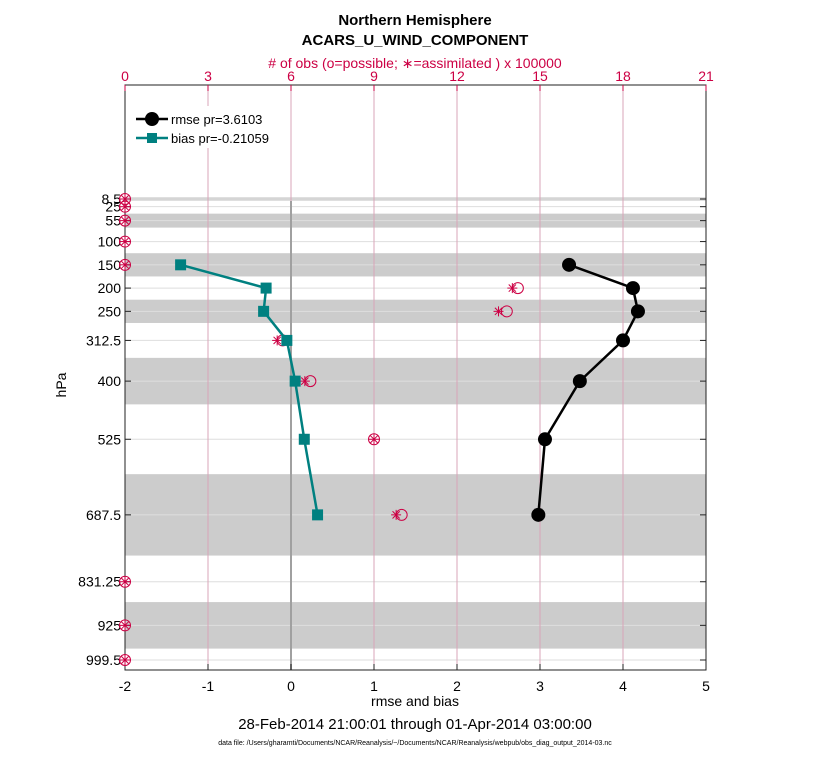 The image size is (830, 760). Describe the element at coordinates (110, 439) in the screenshot. I see `y-tick-label: 525` at that location.